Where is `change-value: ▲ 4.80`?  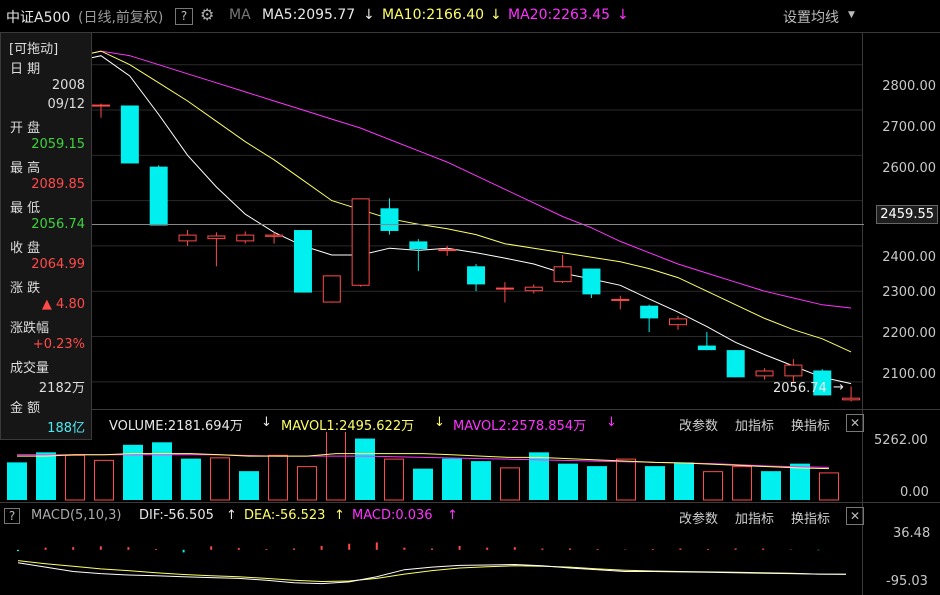
change-value: ▲ 4.80 is located at coordinates (63, 304).